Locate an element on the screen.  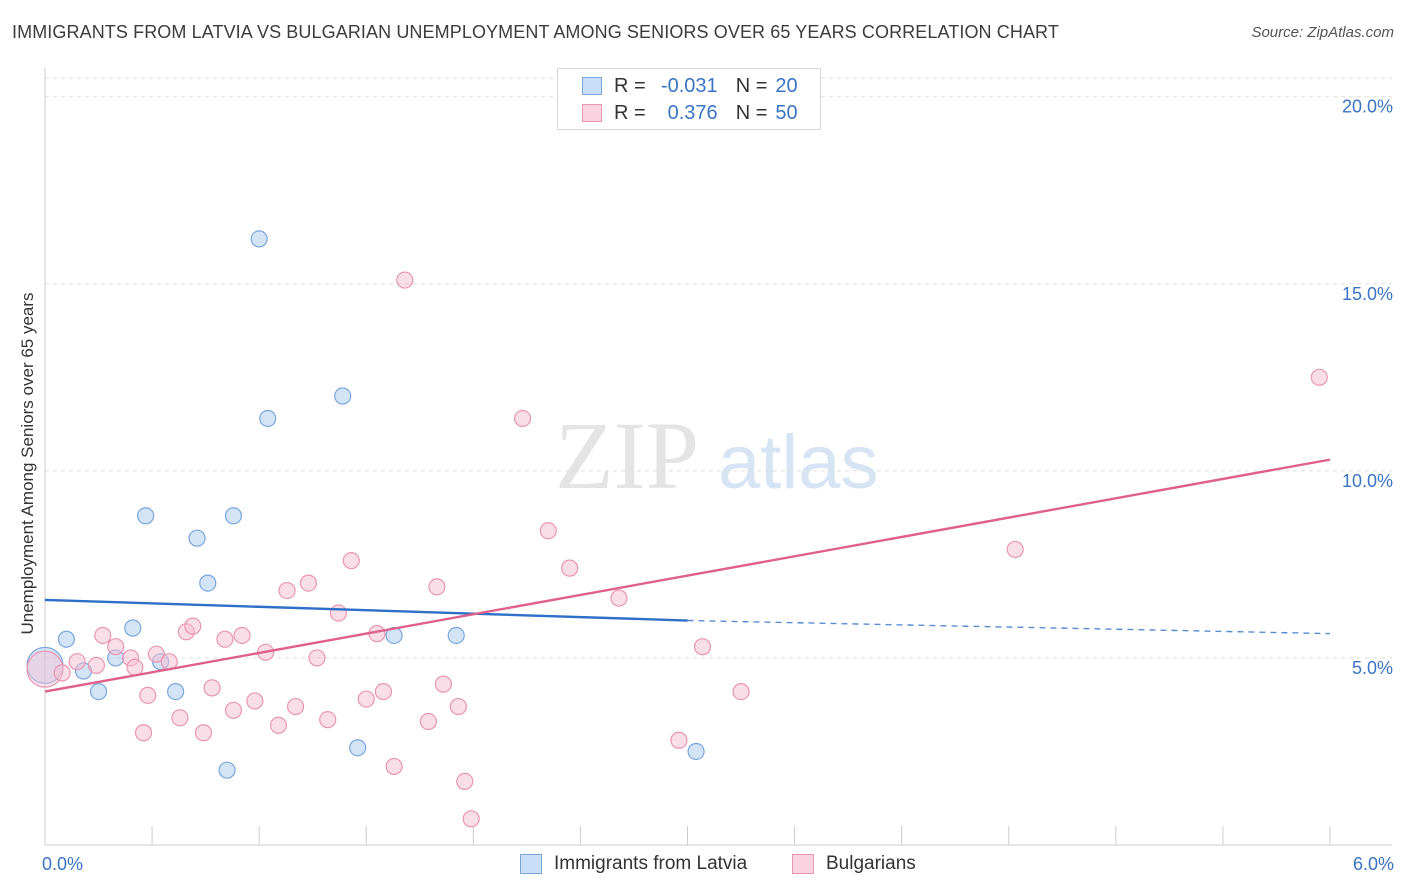
stats-row-bulgarians: R = 0.376 N = 50 is located at coordinates (690, 113).